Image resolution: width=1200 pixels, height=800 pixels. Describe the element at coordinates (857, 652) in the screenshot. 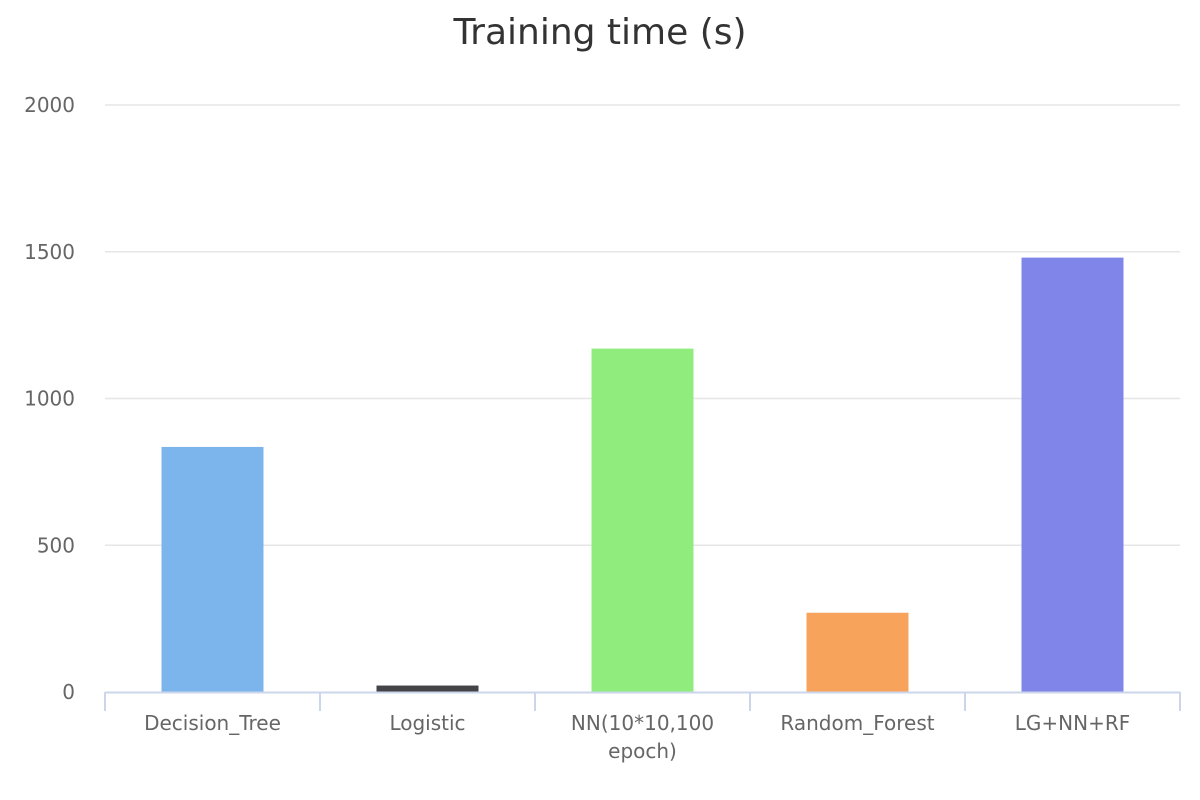

I see `bar-Random_Forest` at that location.